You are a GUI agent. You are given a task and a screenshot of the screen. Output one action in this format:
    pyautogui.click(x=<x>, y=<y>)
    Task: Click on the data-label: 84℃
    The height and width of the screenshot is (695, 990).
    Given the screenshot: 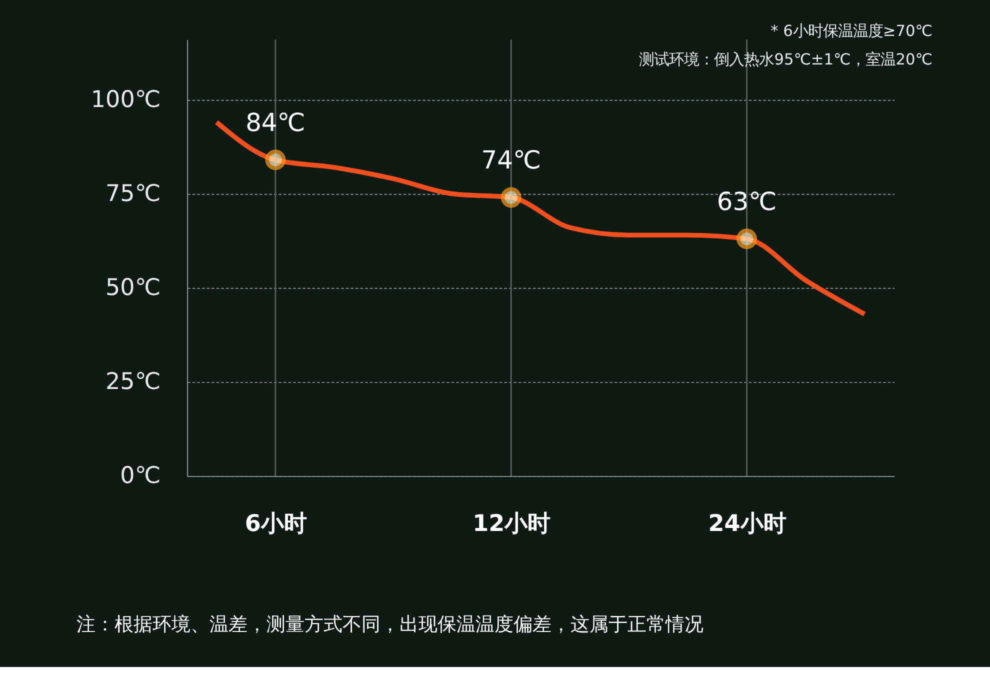 What is the action you would take?
    pyautogui.click(x=276, y=123)
    